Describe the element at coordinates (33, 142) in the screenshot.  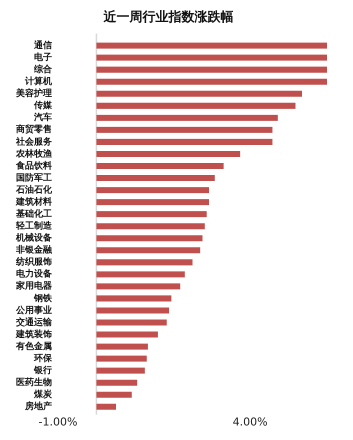
I see `y-tick-label: 社会服务` at that location.